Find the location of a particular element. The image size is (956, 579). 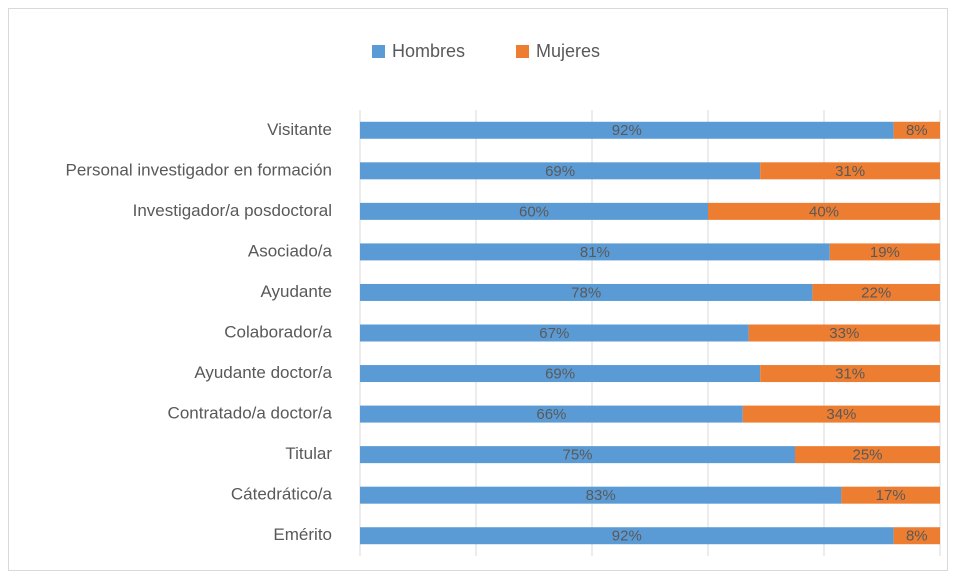

data-label: 25% is located at coordinates (867, 455).